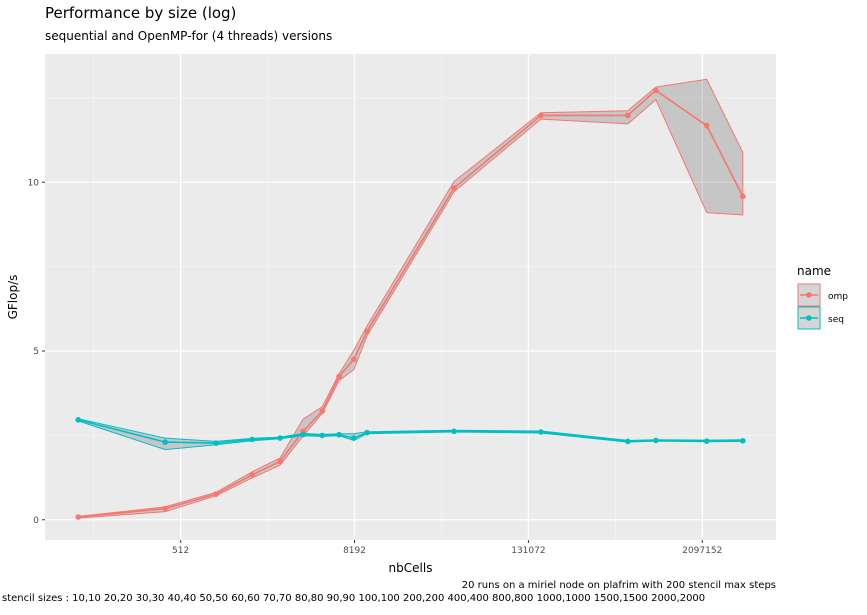  Describe the element at coordinates (838, 297) in the screenshot. I see `legend-label-omp: omp` at that location.